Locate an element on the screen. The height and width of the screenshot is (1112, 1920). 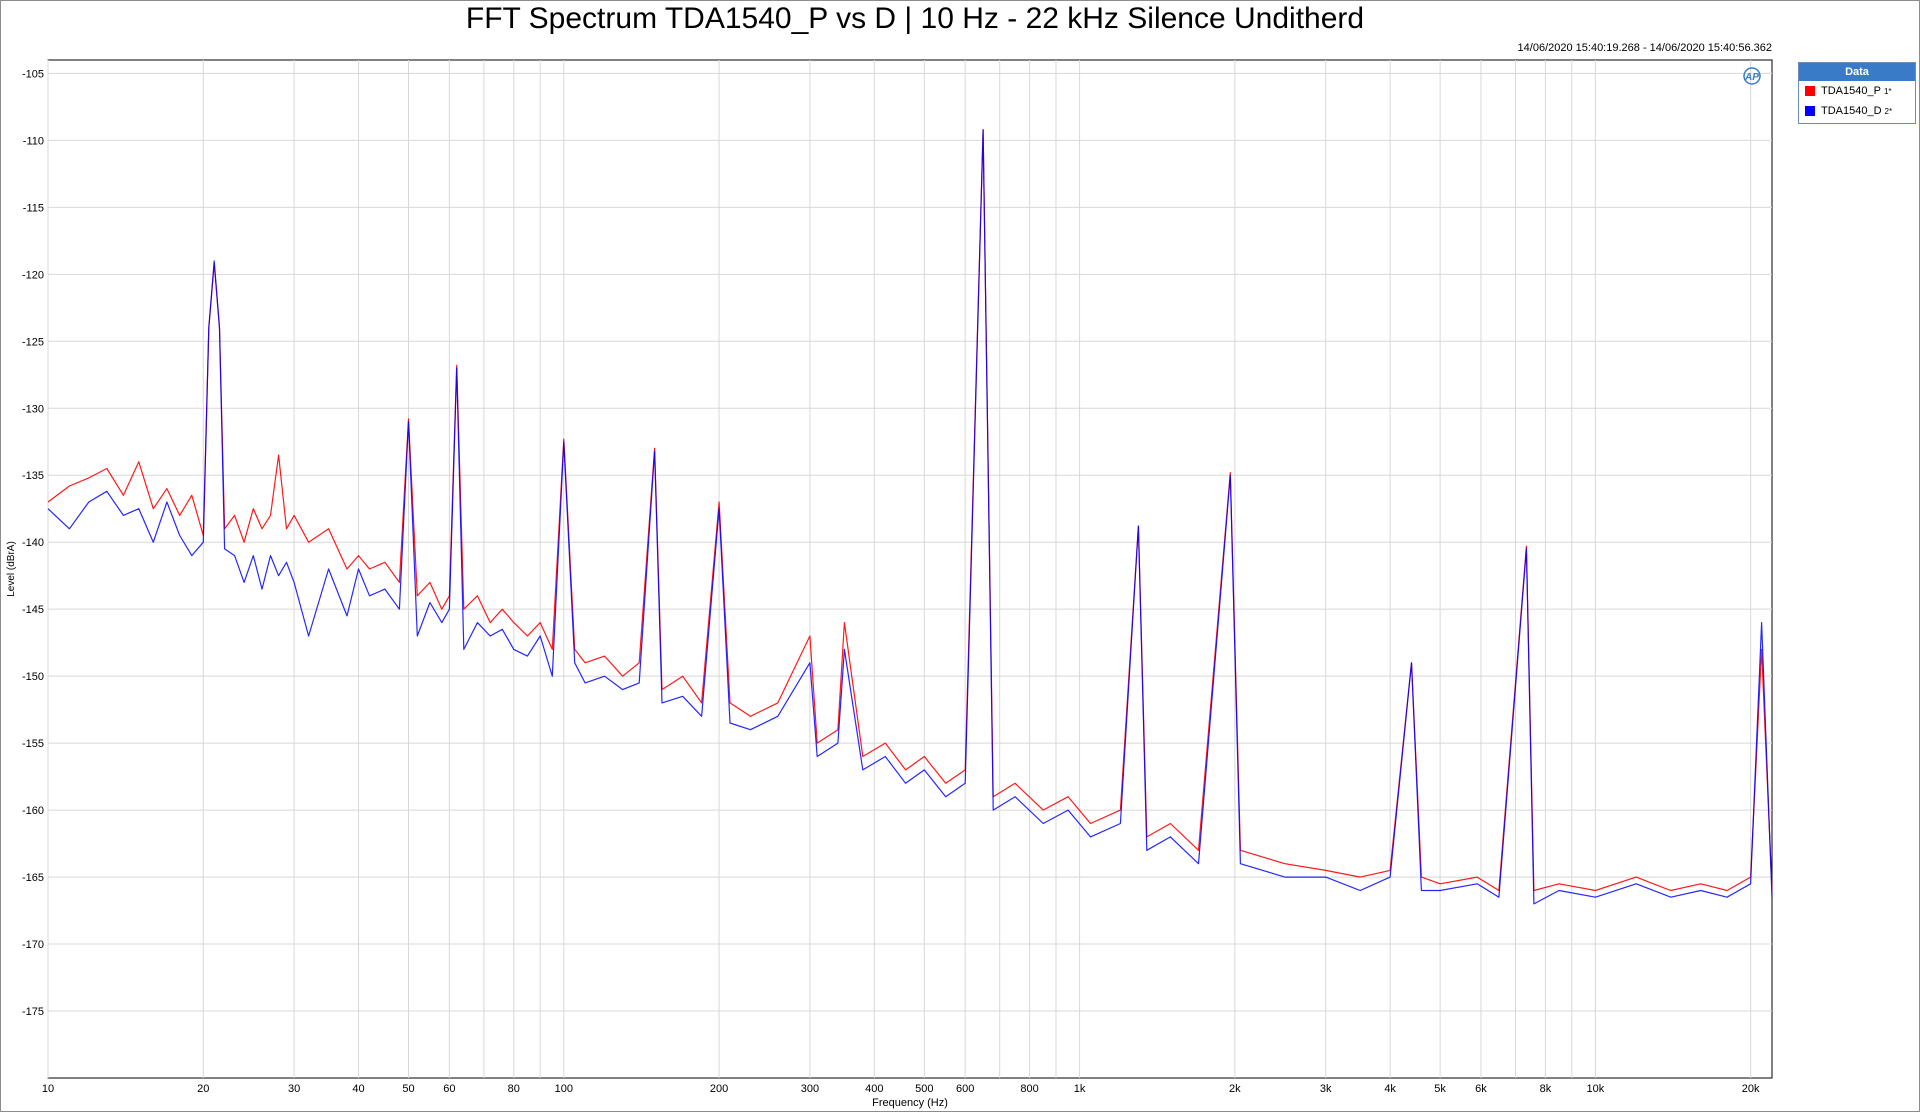
legend-label: TDA1540_D is located at coordinates (1851, 111).